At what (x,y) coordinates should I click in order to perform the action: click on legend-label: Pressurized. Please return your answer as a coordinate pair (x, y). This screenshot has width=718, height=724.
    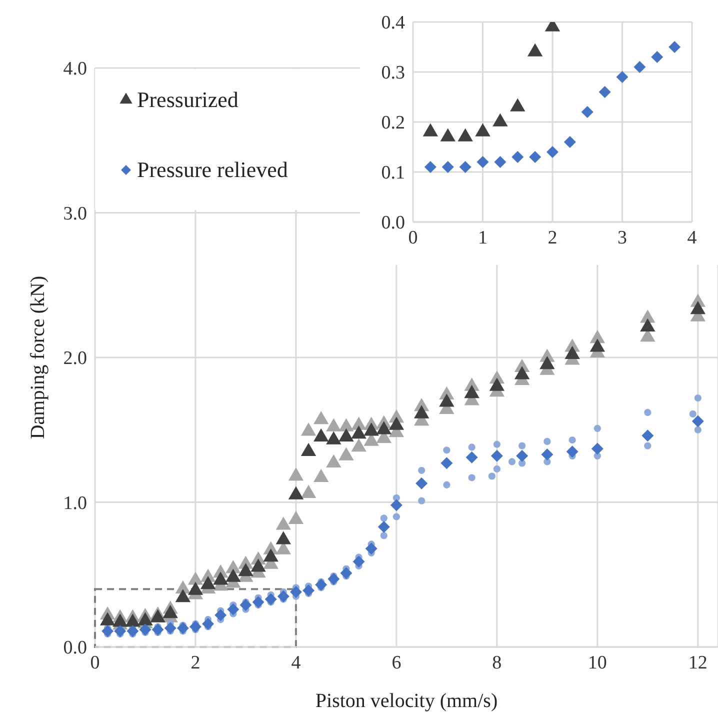
    Looking at the image, I should click on (187, 100).